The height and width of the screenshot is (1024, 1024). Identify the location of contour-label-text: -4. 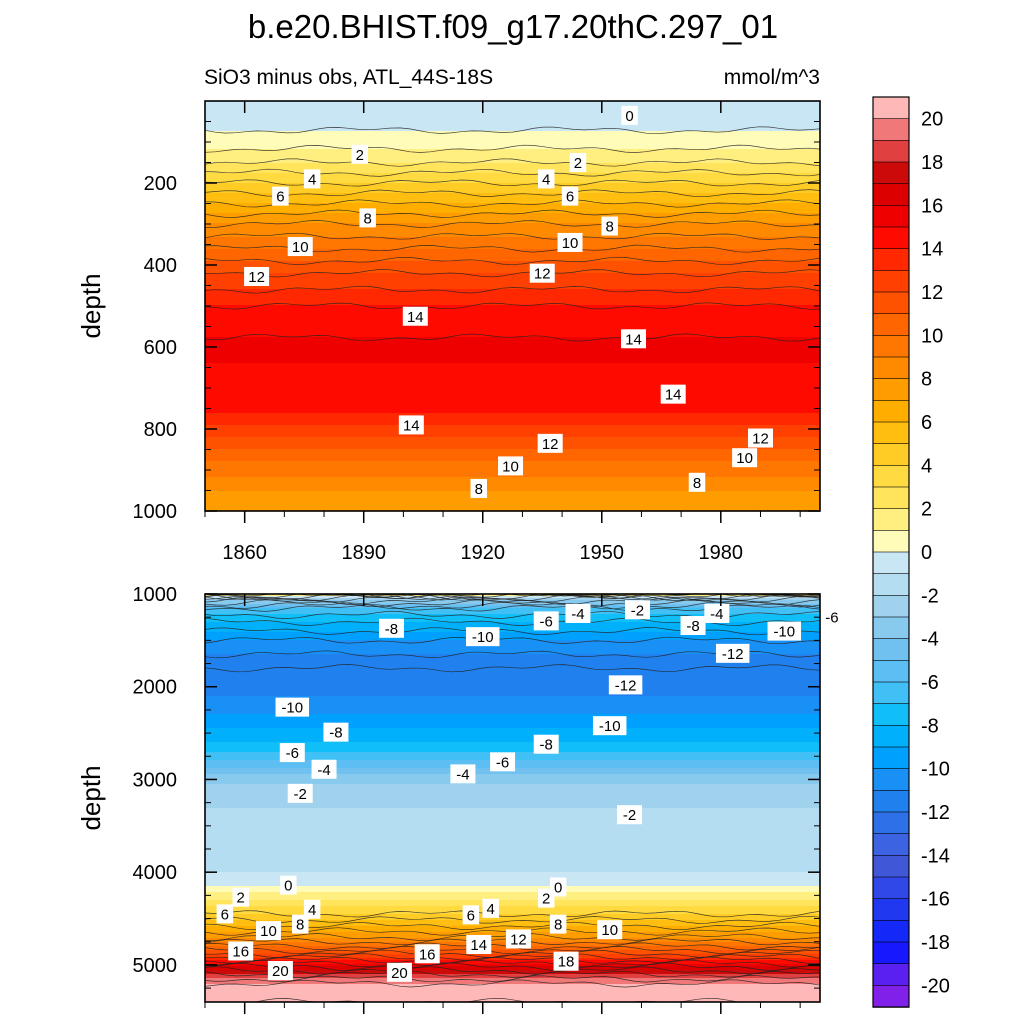
(716, 614).